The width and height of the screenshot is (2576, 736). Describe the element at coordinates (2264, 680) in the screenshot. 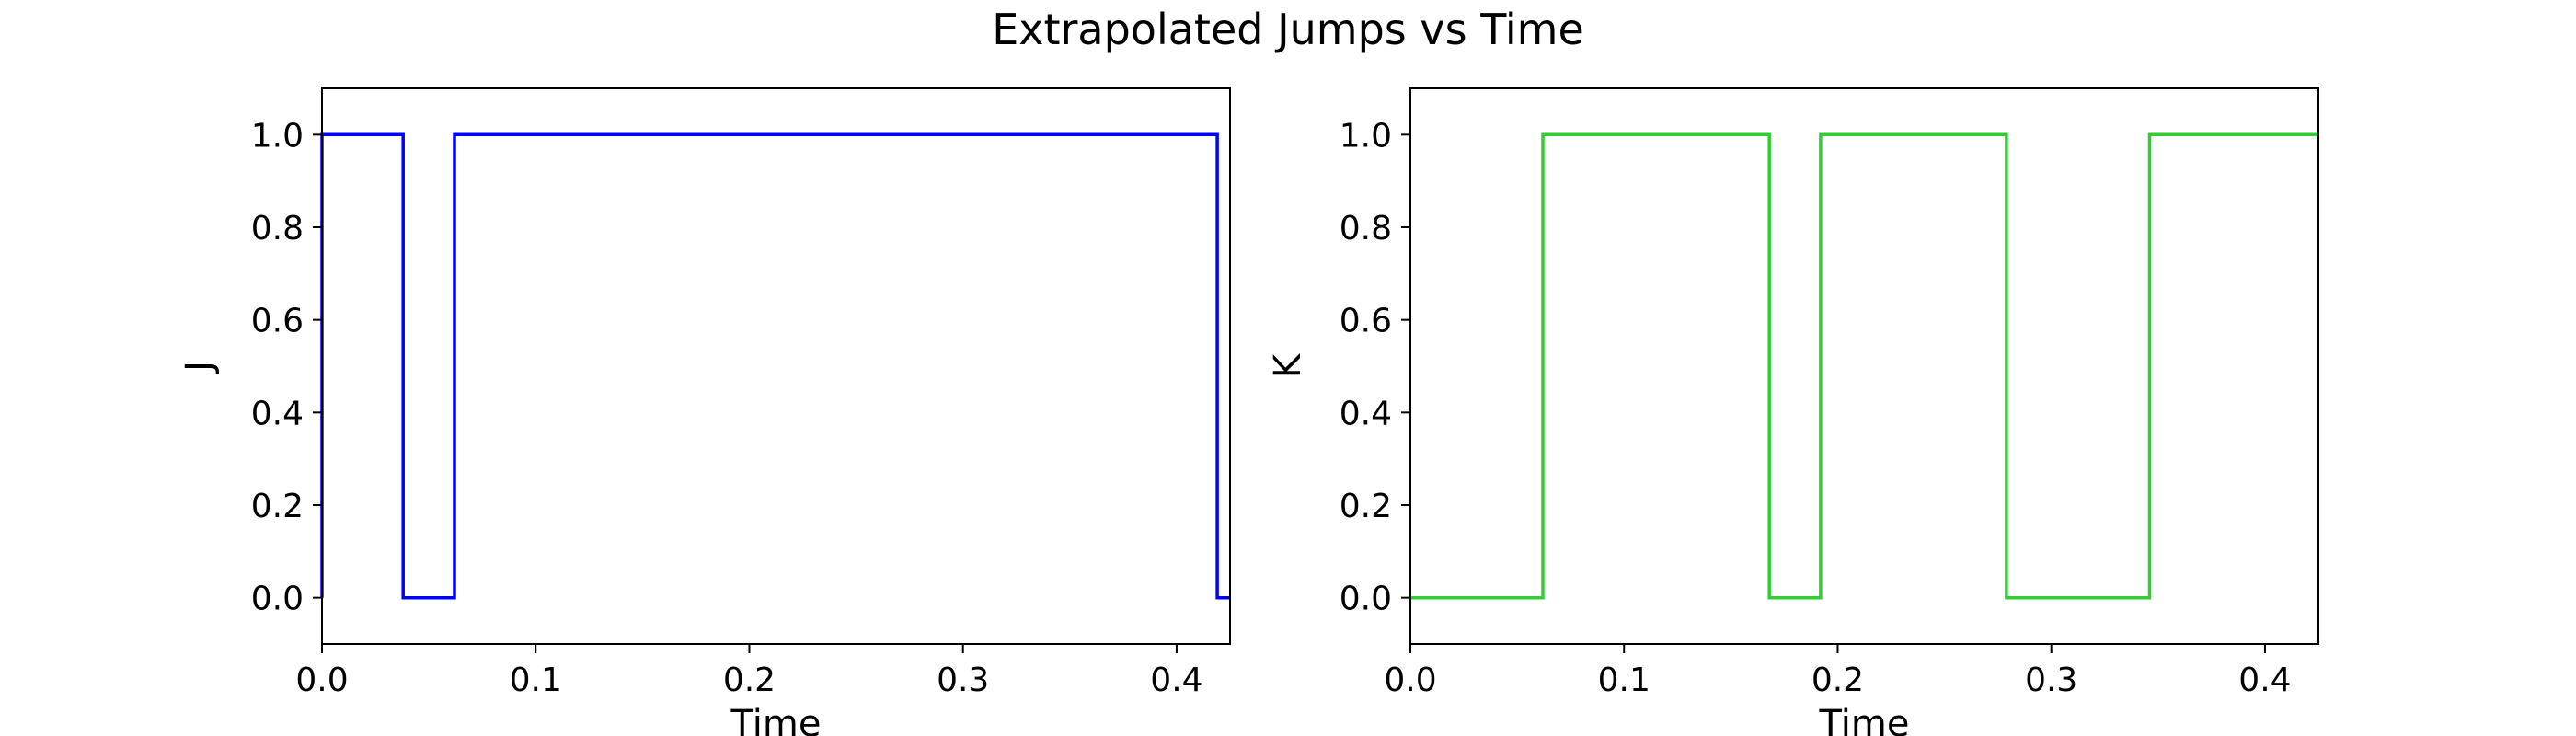

I see `x-tick-label-k: 0.4` at that location.